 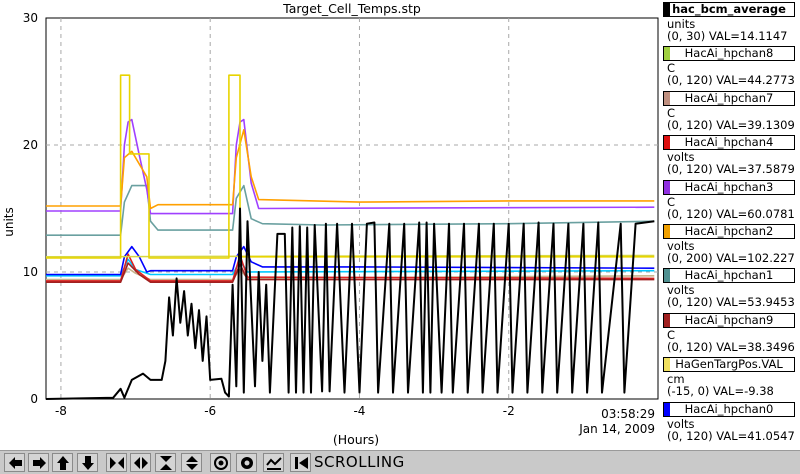 I want to click on legend-swatch-button: HacAi_hpchan3, so click(x=729, y=187).